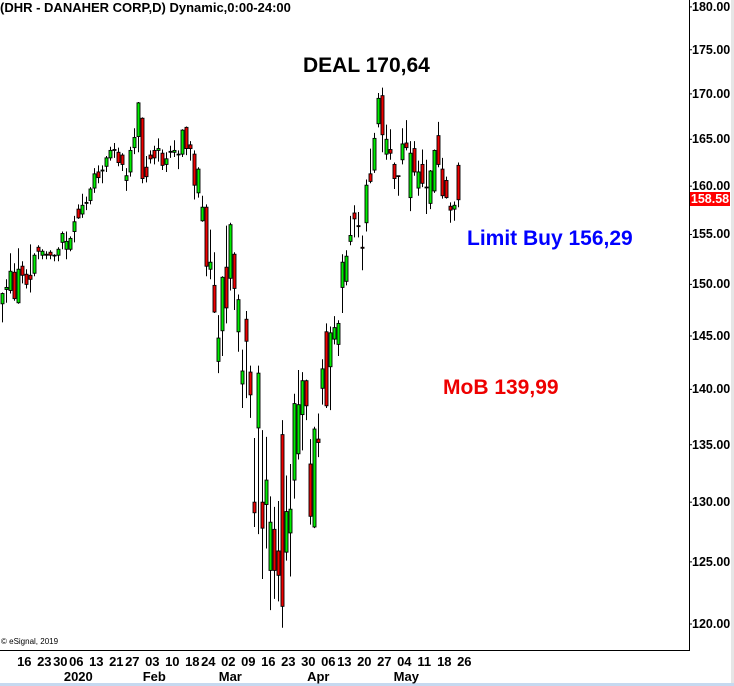 The image size is (734, 686). Describe the element at coordinates (406, 676) in the screenshot. I see `x-month-label: May` at that location.